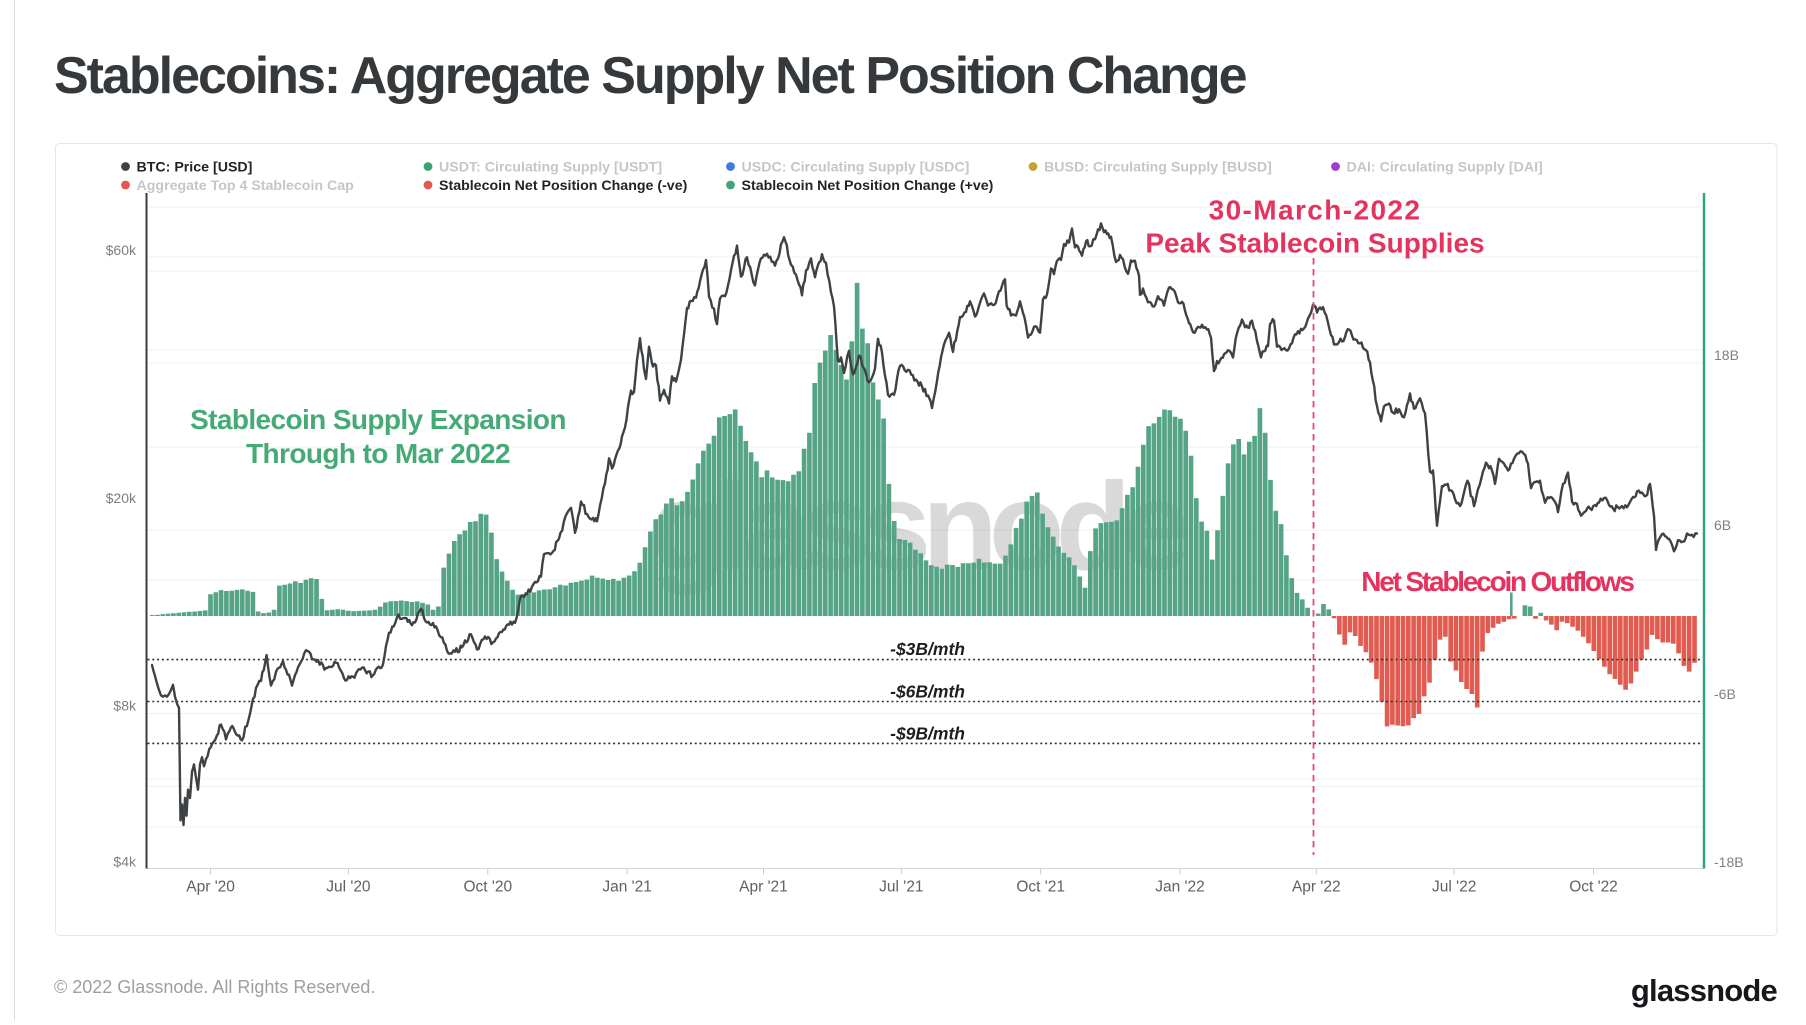 The image size is (1806, 1025). I want to click on svg-text: Jan '22, so click(1180, 887).